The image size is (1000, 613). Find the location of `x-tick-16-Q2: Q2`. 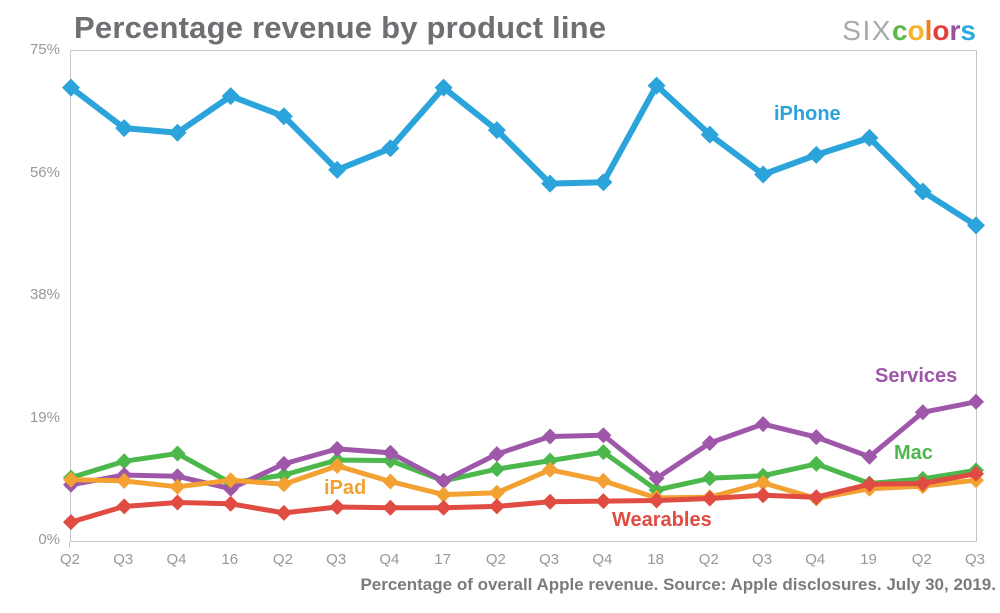

x-tick-16-Q2: Q2 is located at coordinates (921, 559).